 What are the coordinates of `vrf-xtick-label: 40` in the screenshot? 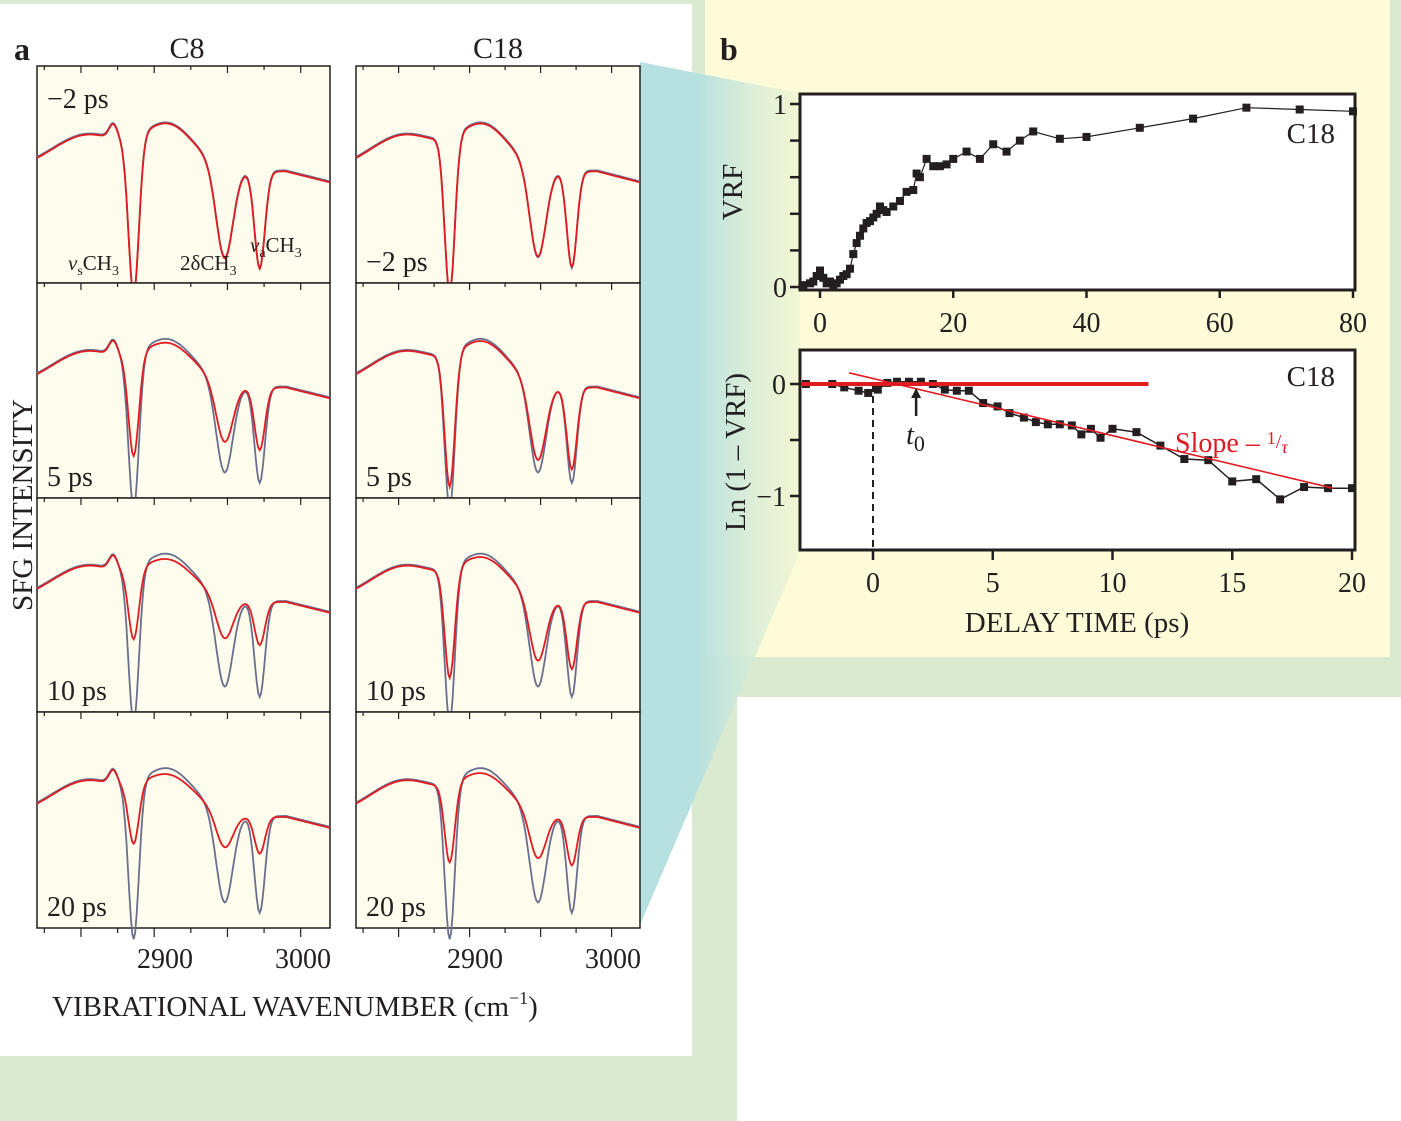 It's located at (1087, 323).